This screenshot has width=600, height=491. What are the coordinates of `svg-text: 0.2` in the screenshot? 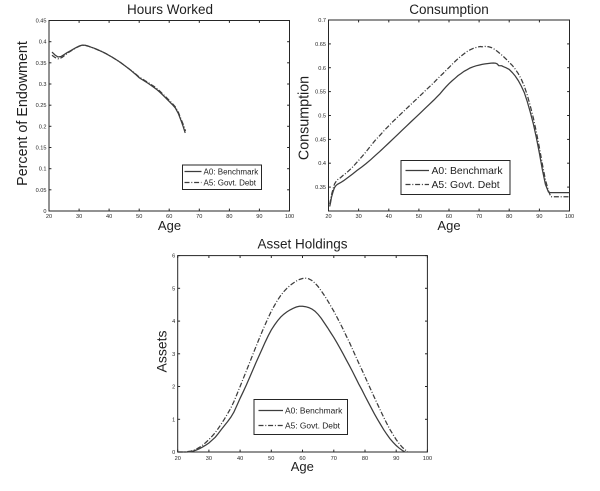 It's located at (43, 127).